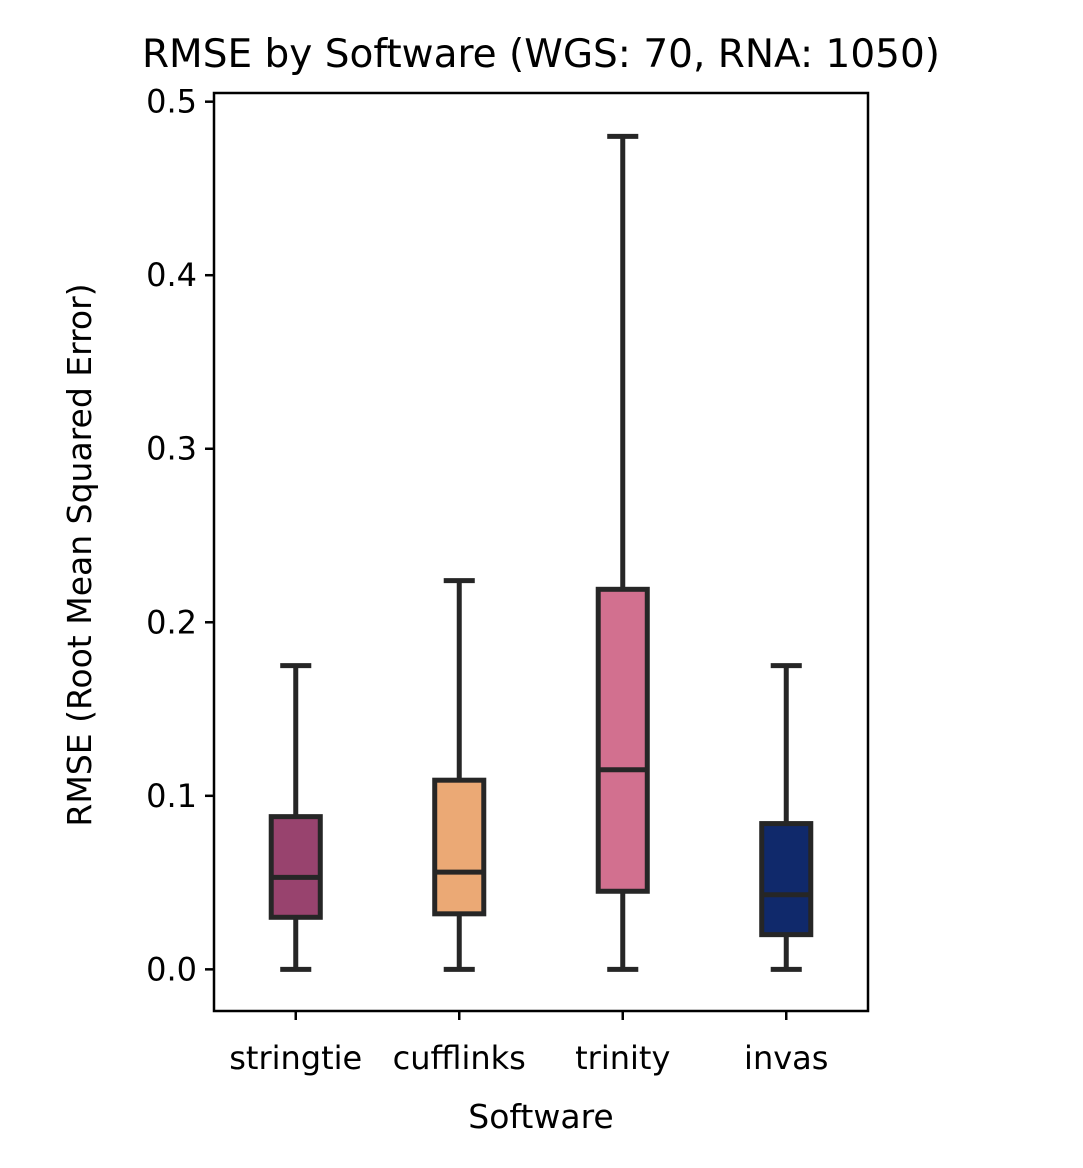 The image size is (1083, 1168). What do you see at coordinates (541, 54) in the screenshot?
I see `chart-title: RMSE by Software (WGS: 70, RNA: 1050)` at bounding box center [541, 54].